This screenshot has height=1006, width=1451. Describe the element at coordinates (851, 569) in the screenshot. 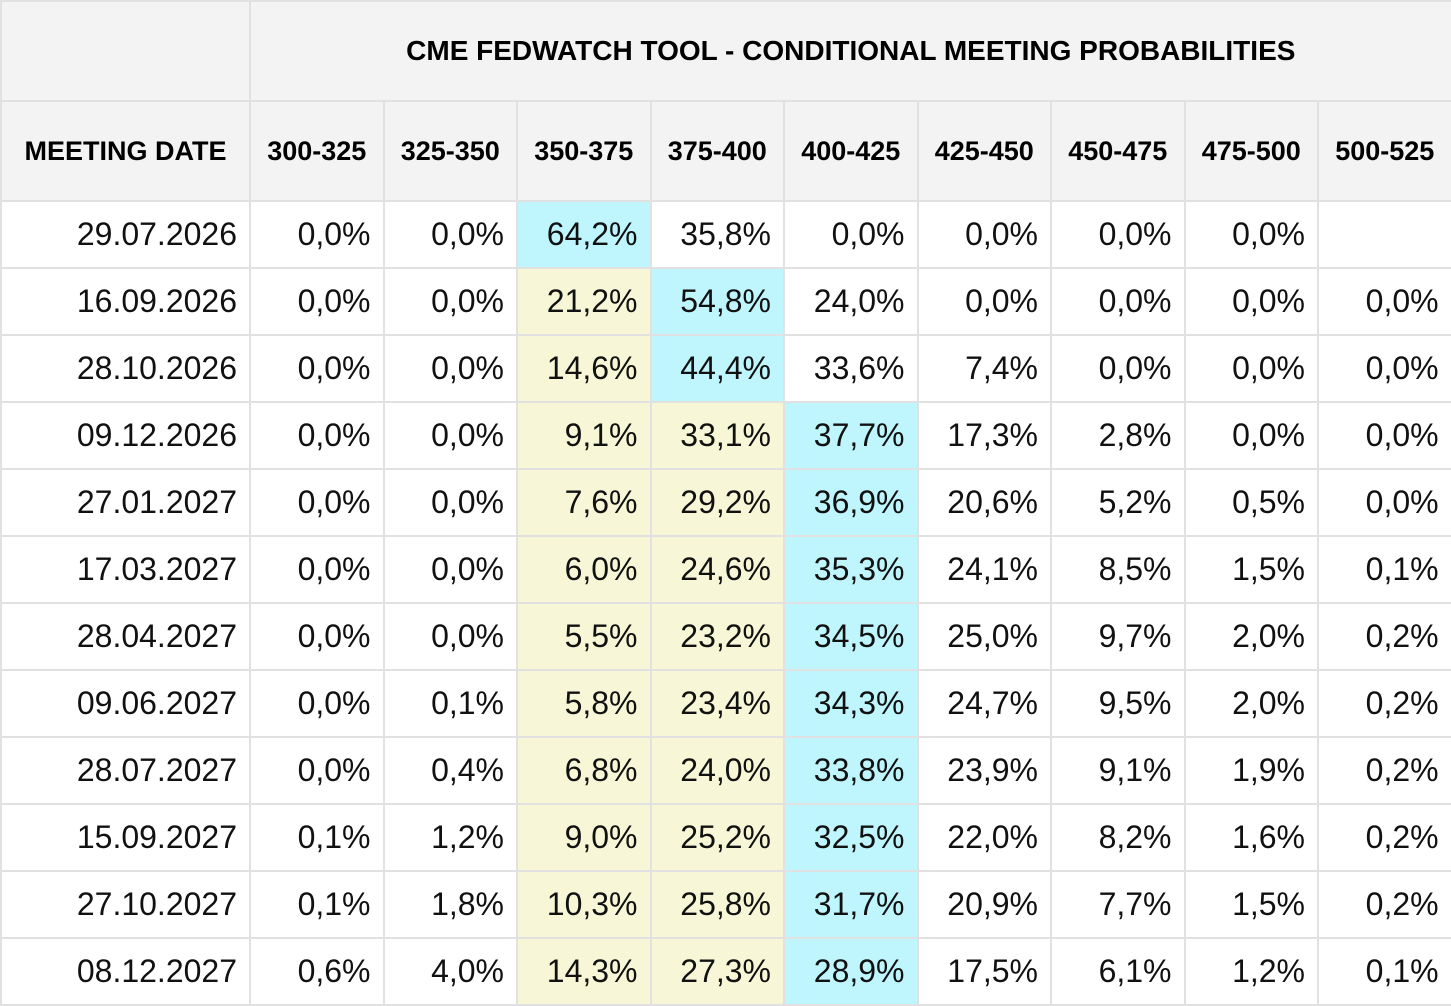

I see `probability-cell: 35,3%` at that location.